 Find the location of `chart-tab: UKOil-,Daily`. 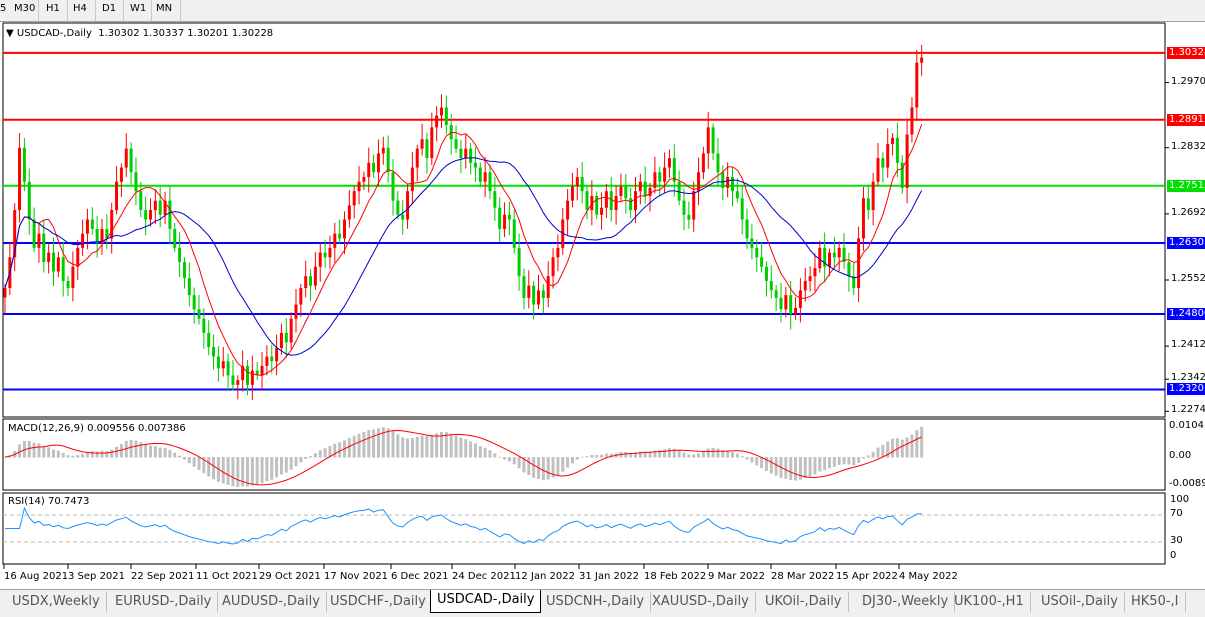

chart-tab: UKOil-,Daily is located at coordinates (804, 602).